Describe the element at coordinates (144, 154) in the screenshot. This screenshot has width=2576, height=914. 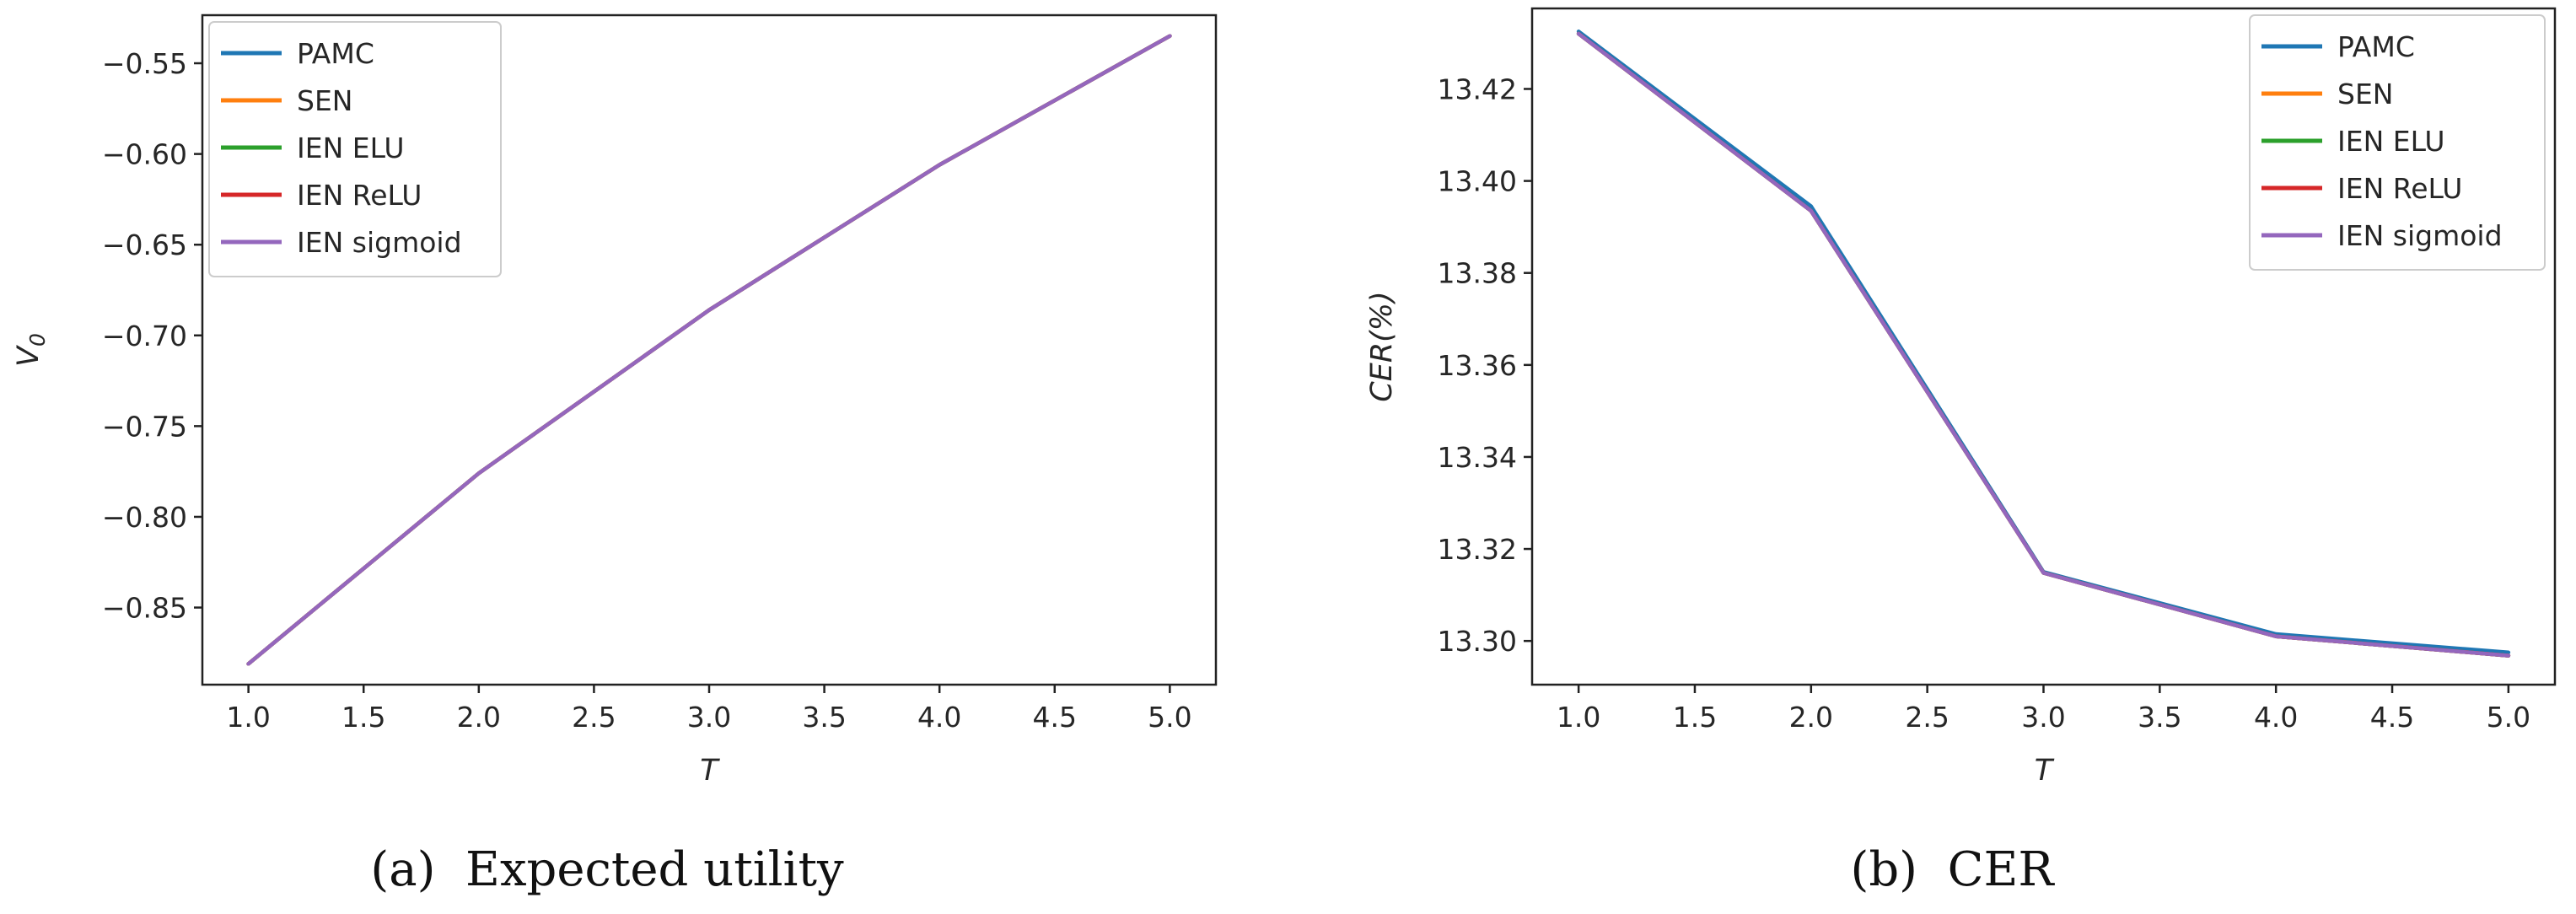
I see `y-tick-label: −0.60` at that location.